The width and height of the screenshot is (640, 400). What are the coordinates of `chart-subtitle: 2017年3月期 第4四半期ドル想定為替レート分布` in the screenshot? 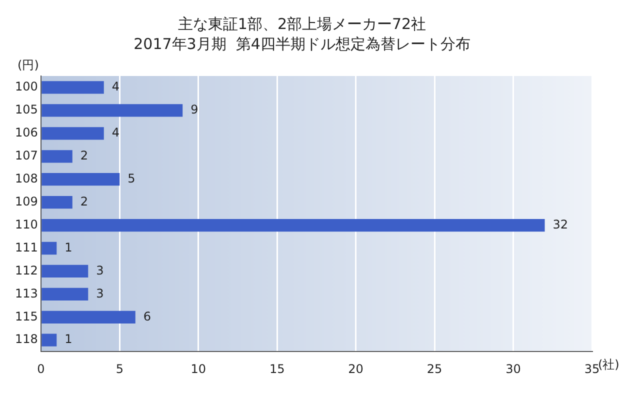 It's located at (302, 43).